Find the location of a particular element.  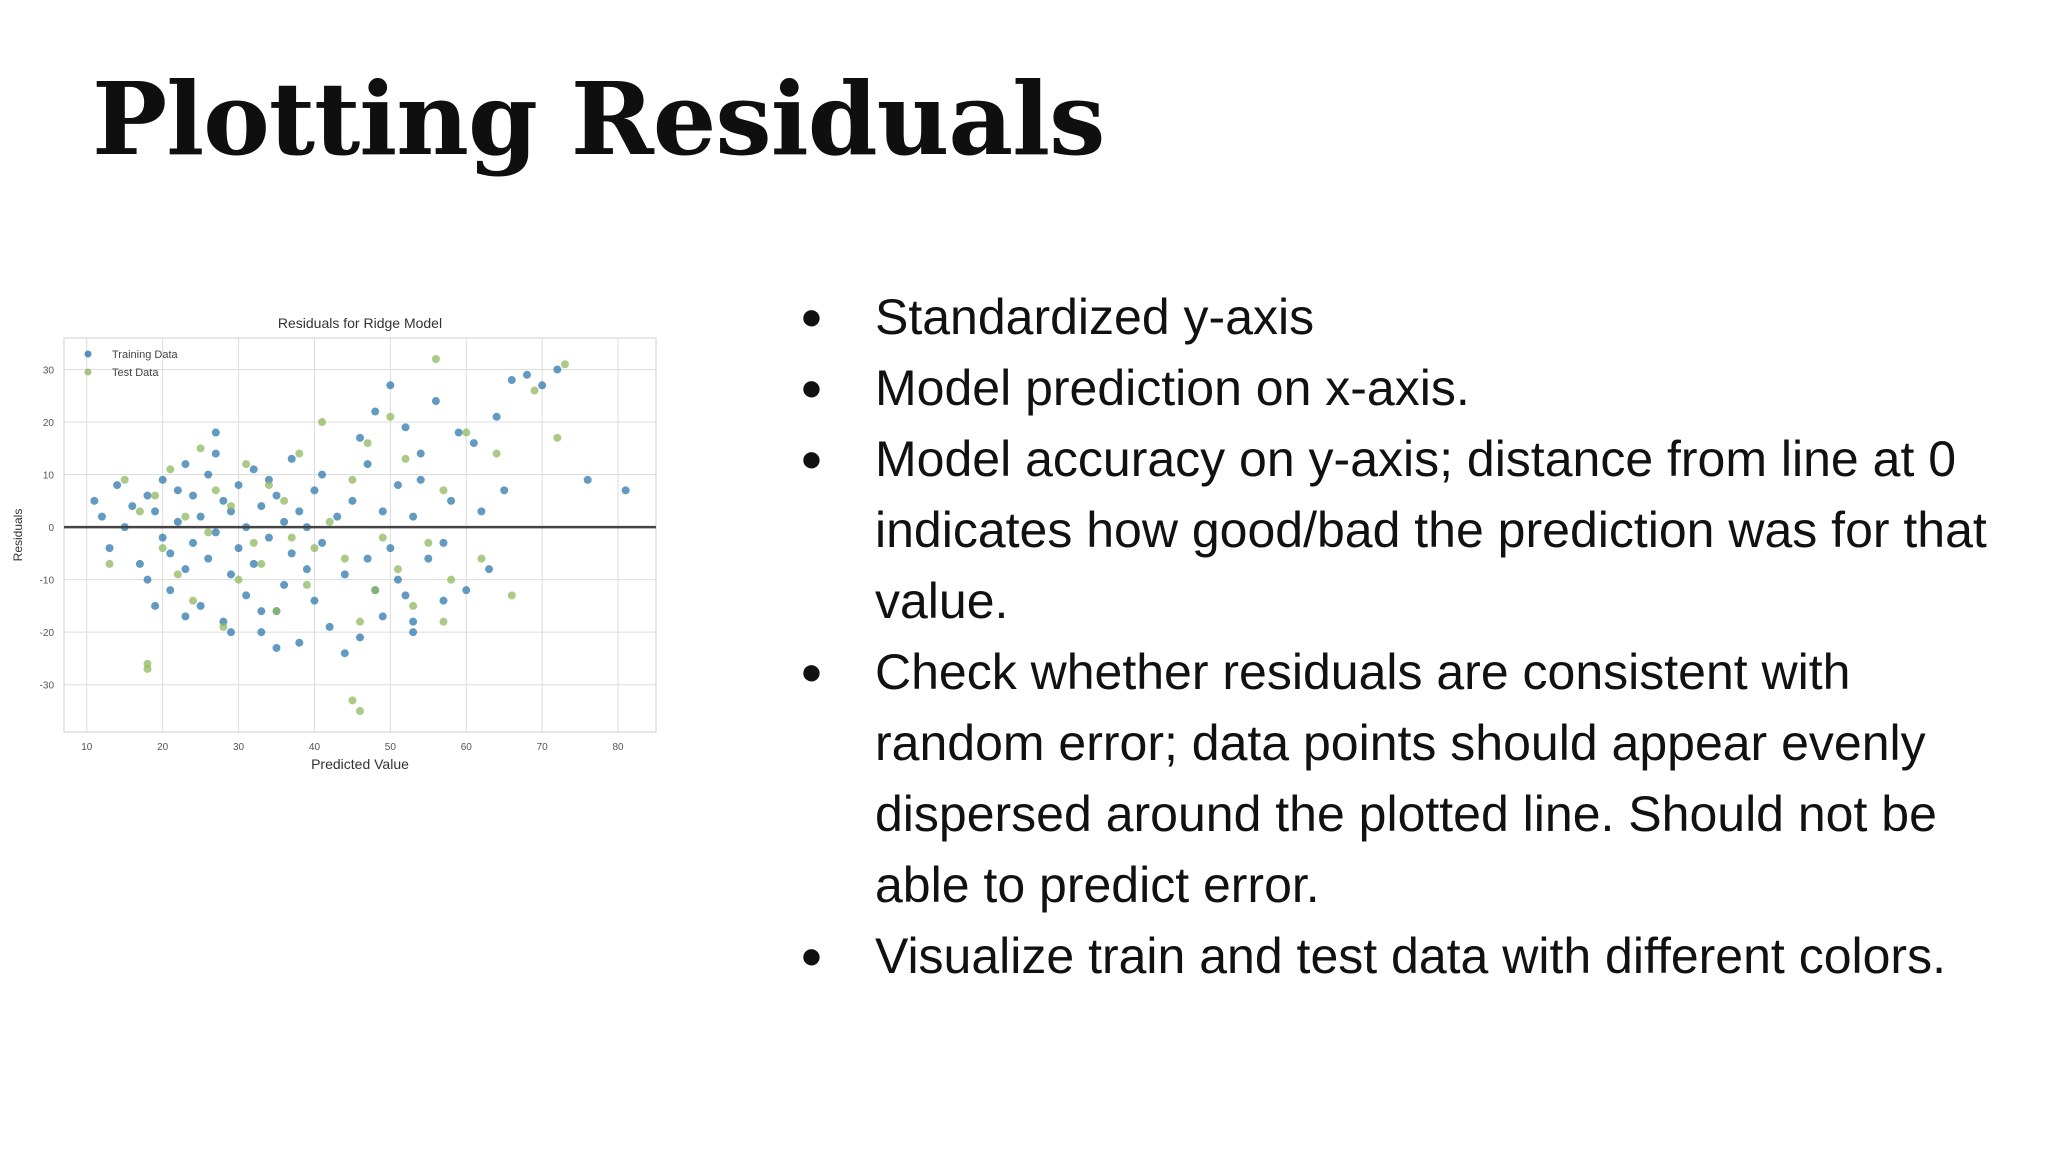

bullet-item: ● Standardized y-axis is located at coordinates (1400, 317).